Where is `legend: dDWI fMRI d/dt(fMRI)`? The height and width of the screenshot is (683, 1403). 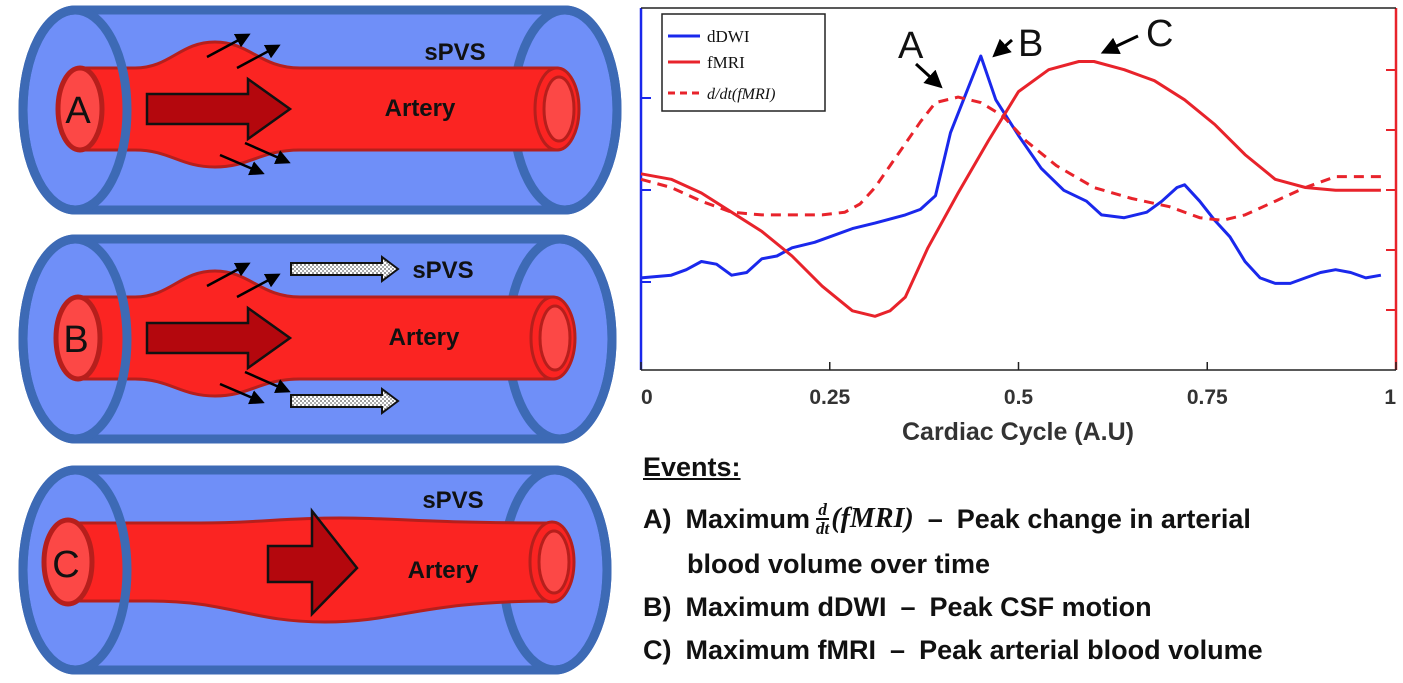 legend: dDWI fMRI d/dt(fMRI) is located at coordinates (743, 62).